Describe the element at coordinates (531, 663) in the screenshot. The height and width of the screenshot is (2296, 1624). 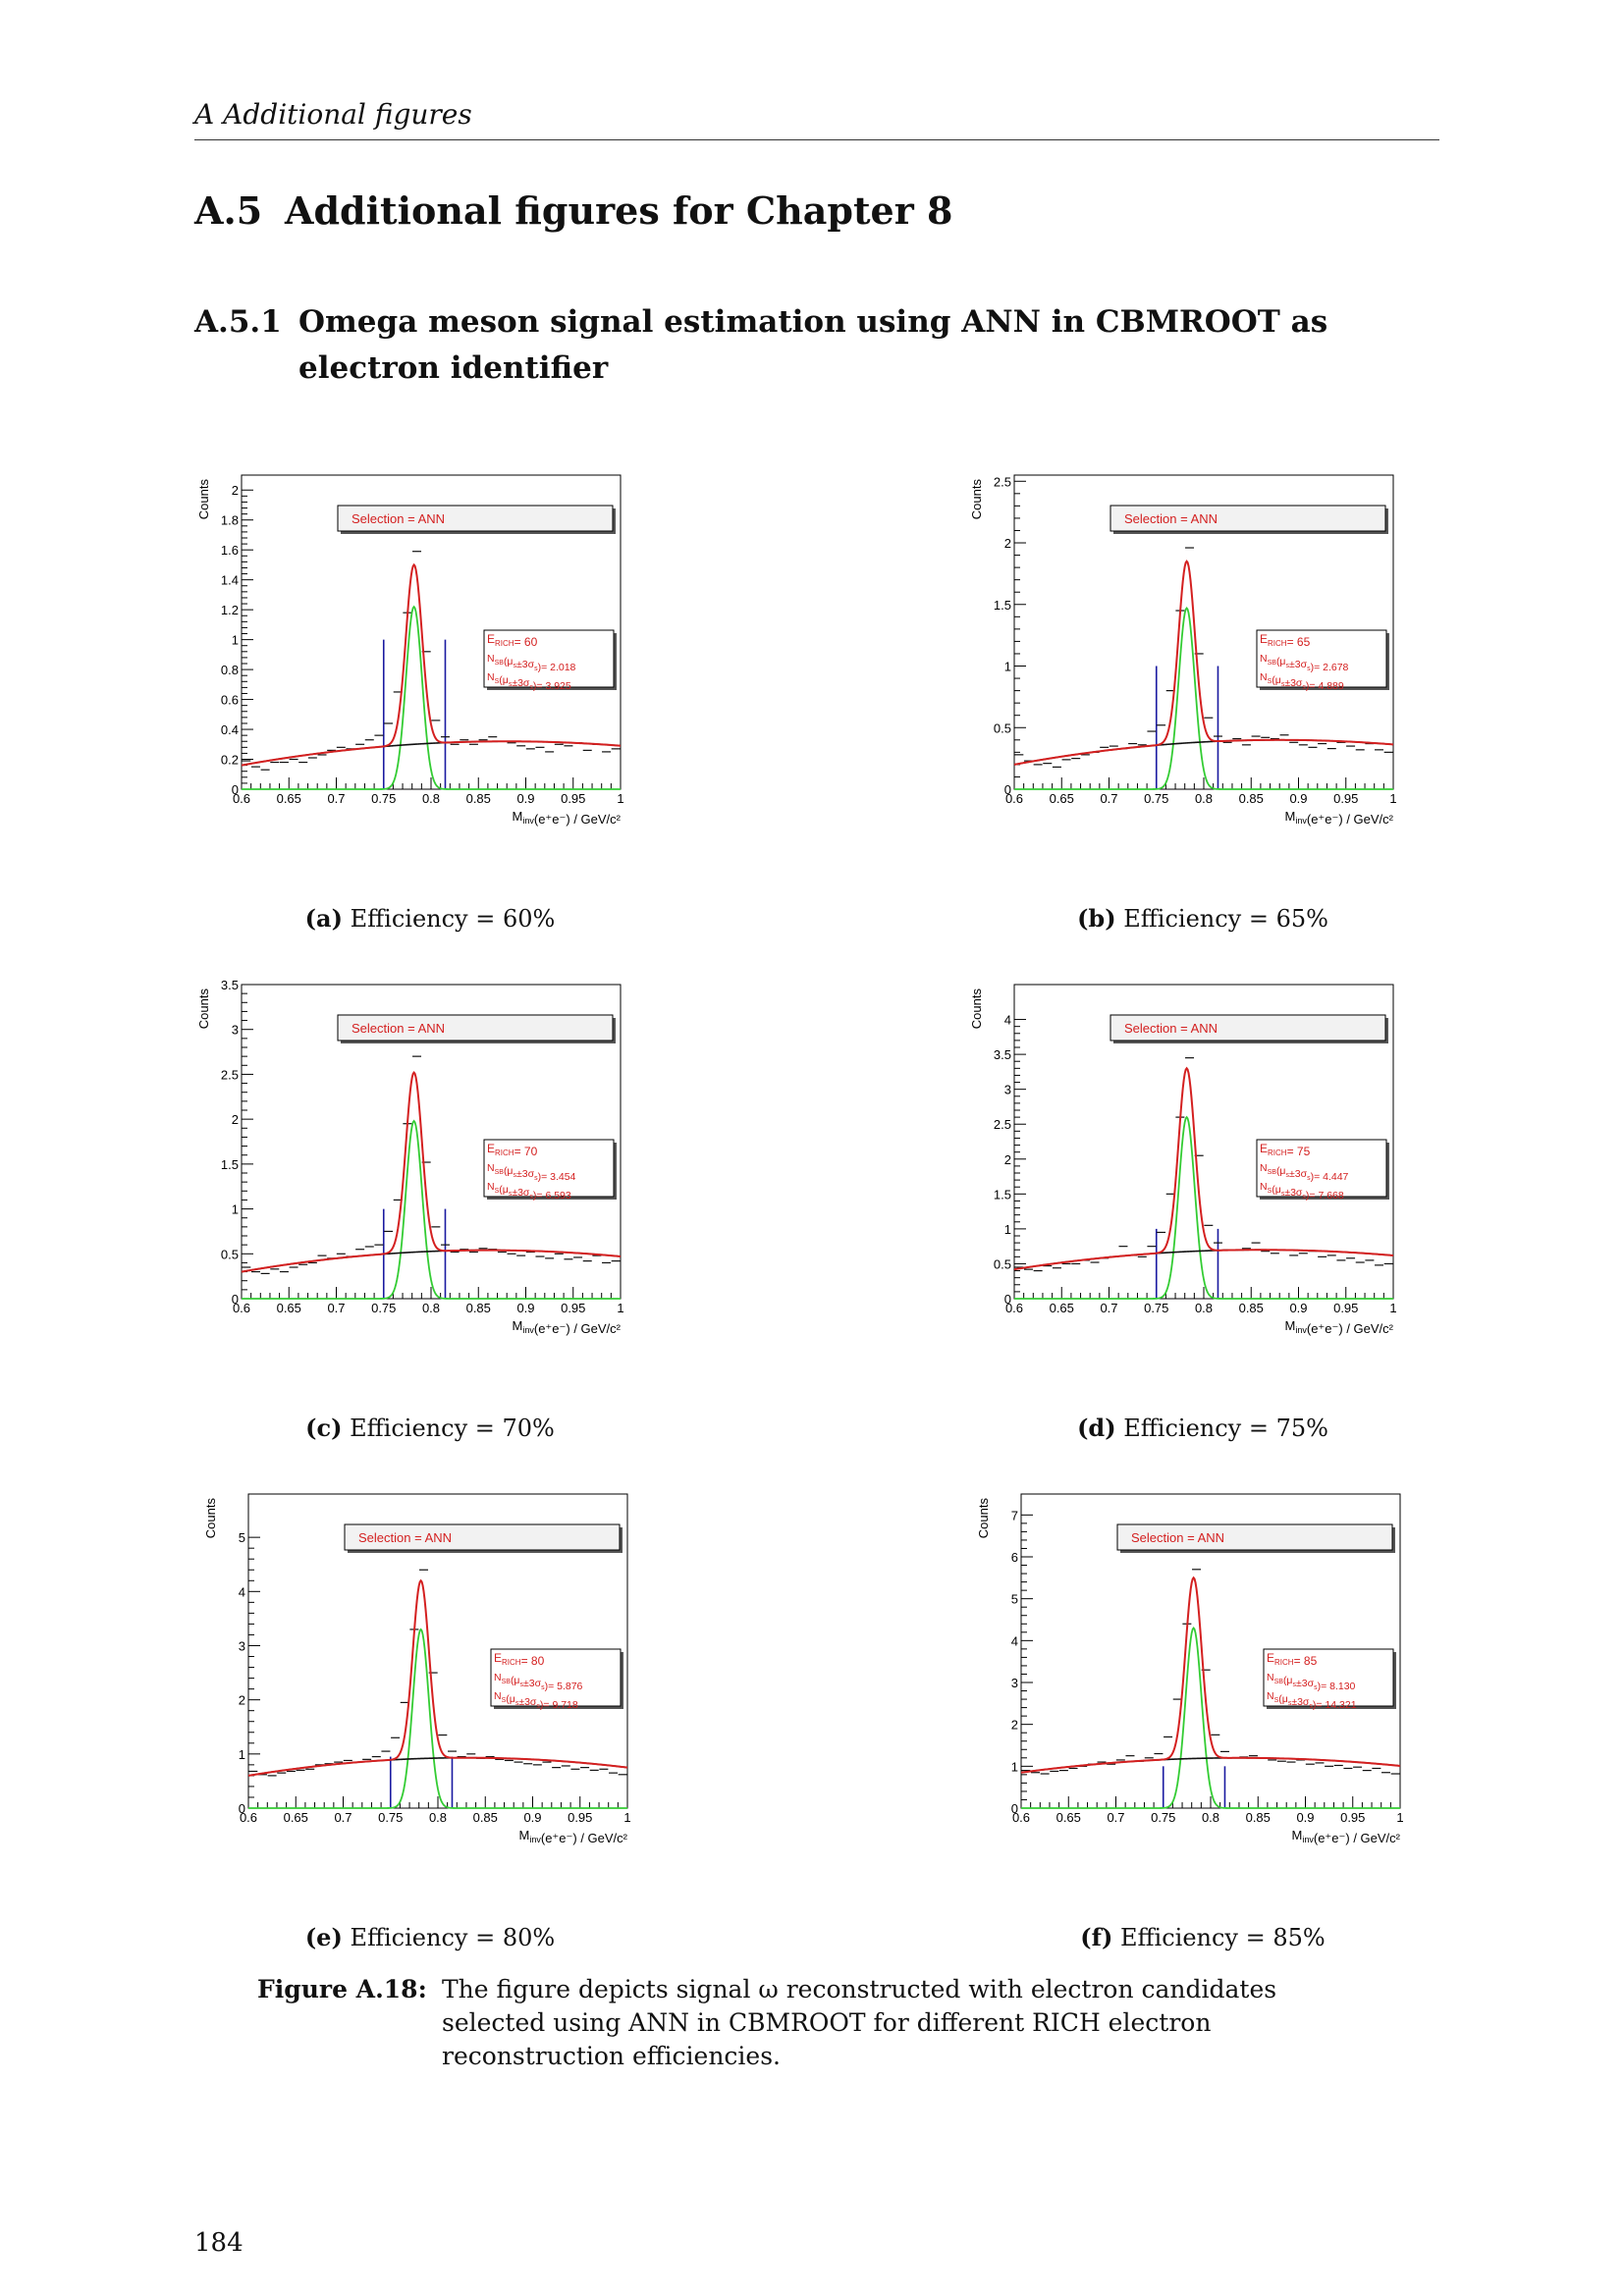
I see `stats-nsb: NSB(μs±3σs)= 2.018` at that location.